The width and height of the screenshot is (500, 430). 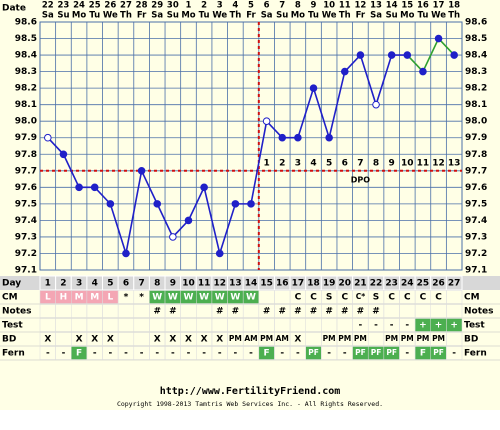 I want to click on table-cell-text: AM, so click(x=250, y=338).